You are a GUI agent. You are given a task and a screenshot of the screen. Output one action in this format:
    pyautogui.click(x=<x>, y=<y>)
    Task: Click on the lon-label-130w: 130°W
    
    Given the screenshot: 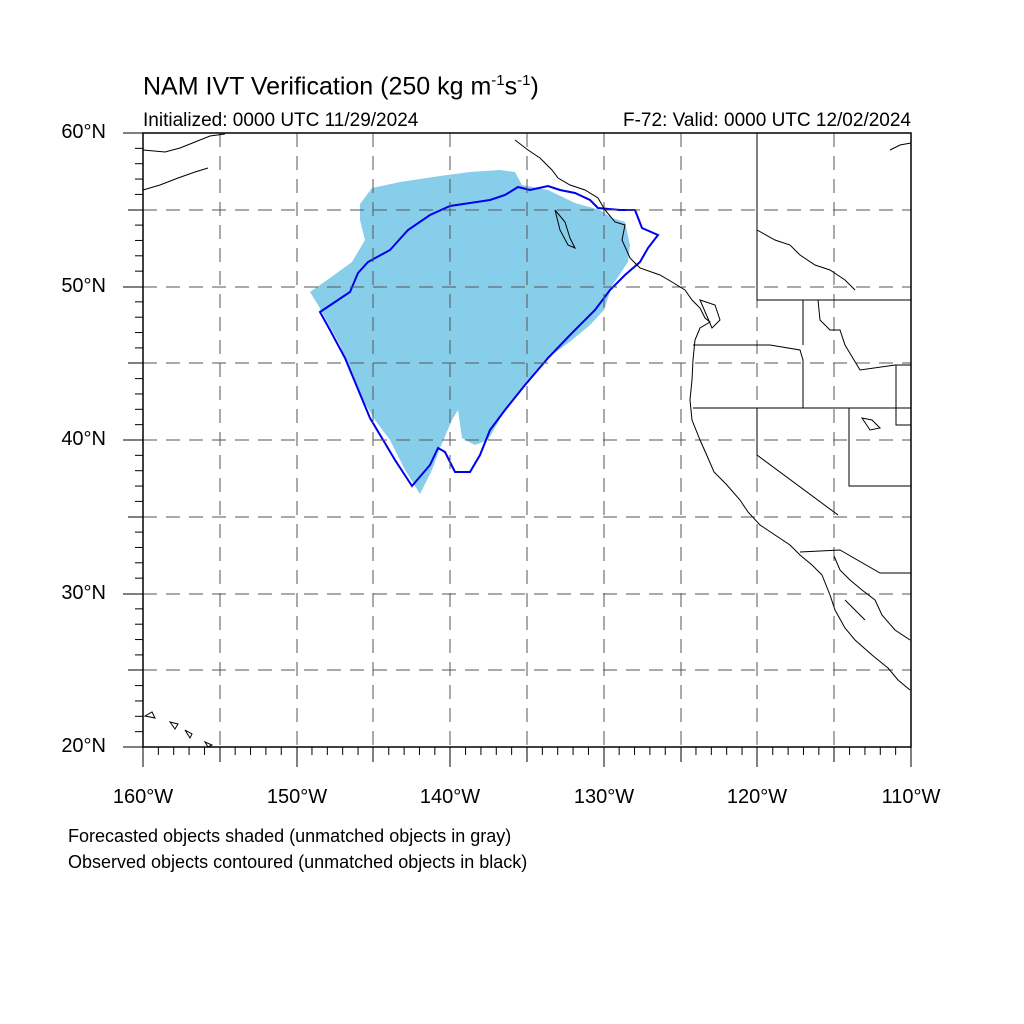 What is the action you would take?
    pyautogui.click(x=604, y=797)
    